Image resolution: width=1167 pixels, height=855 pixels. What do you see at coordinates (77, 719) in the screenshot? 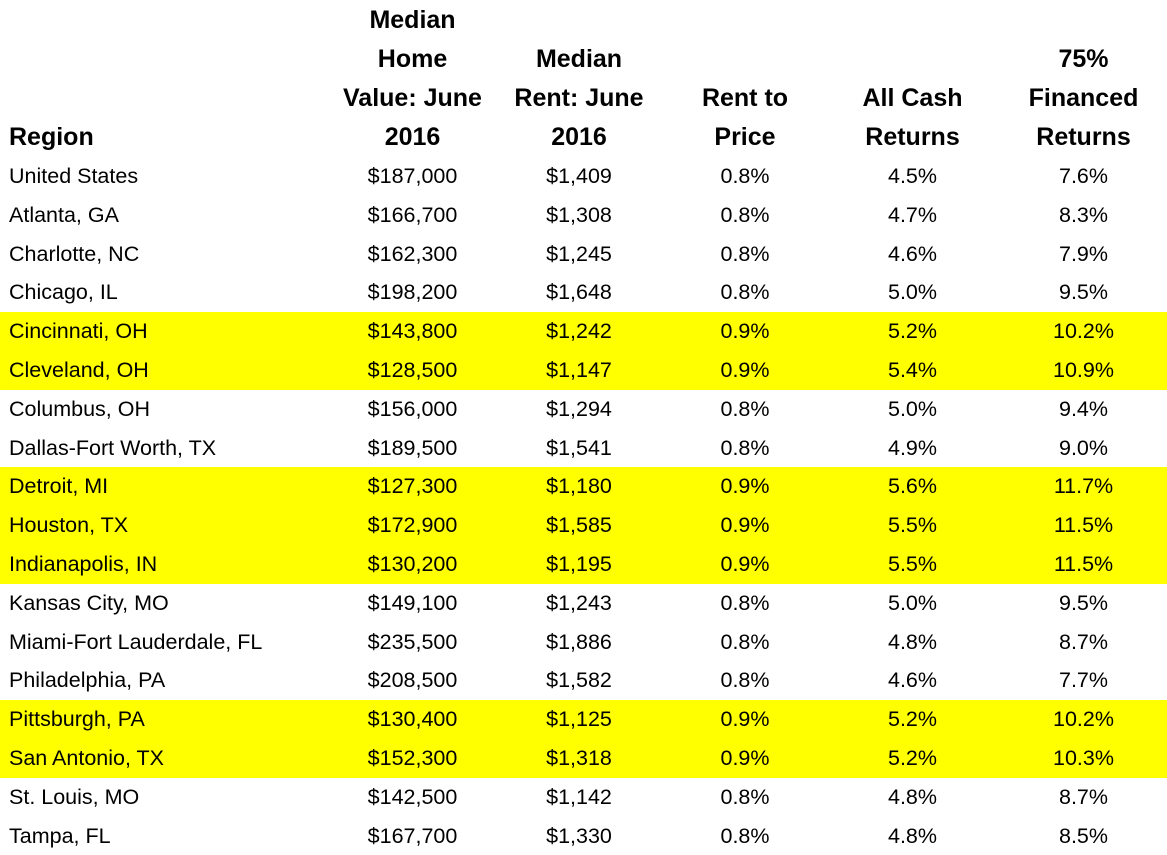
I see `region-cell: Pittsburgh, PA` at bounding box center [77, 719].